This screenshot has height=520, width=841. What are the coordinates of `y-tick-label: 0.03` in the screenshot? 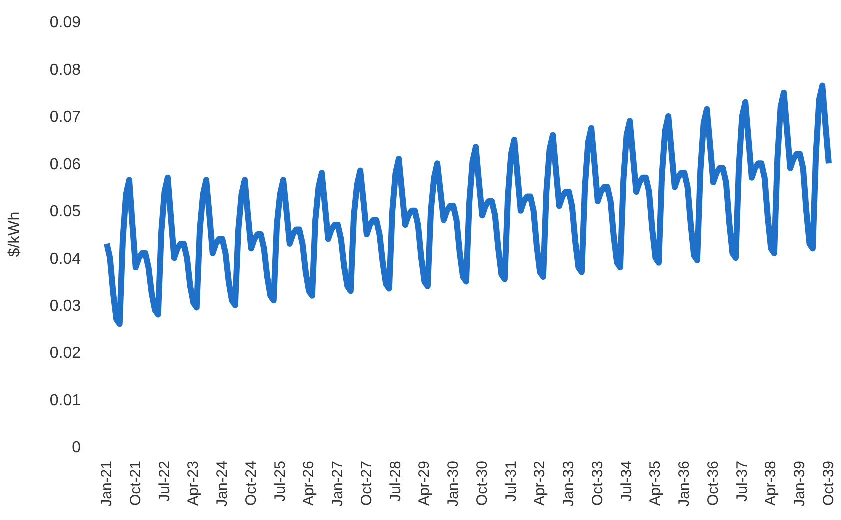 It's located at (66, 307).